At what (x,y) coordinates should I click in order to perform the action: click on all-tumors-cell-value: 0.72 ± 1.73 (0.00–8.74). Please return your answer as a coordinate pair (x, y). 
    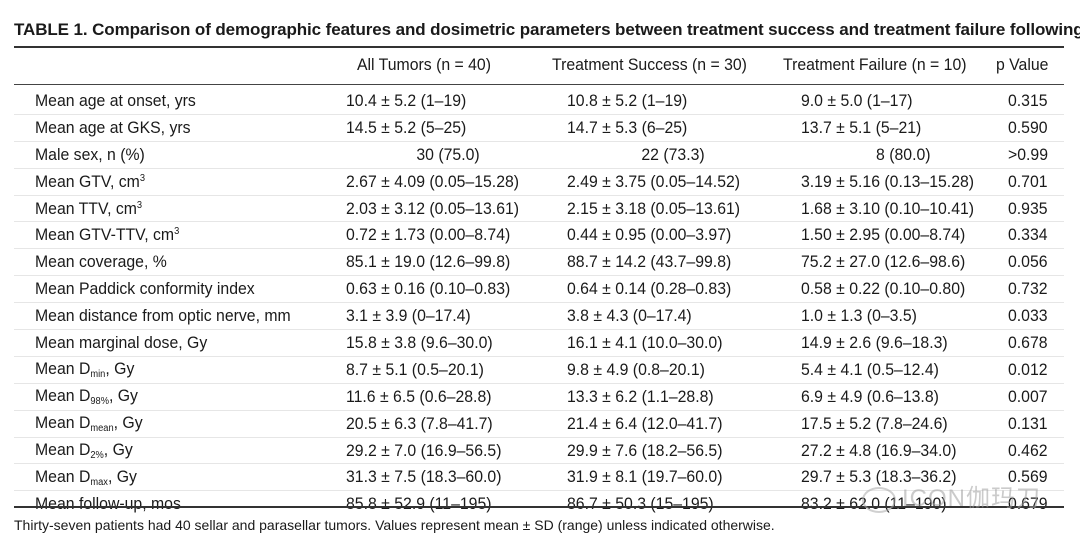
    Looking at the image, I should click on (427, 235).